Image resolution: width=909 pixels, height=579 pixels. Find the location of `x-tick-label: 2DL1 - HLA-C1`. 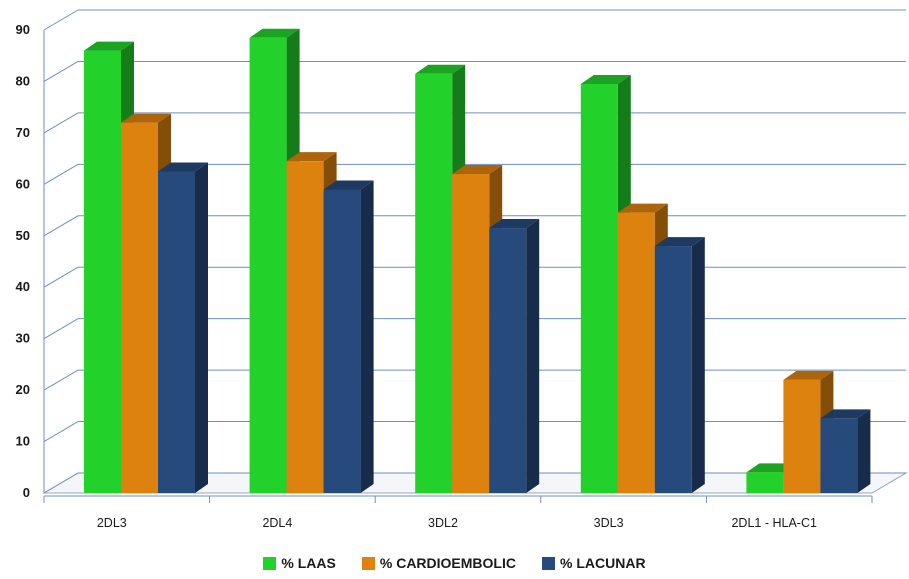

x-tick-label: 2DL1 - HLA-C1 is located at coordinates (773, 523).